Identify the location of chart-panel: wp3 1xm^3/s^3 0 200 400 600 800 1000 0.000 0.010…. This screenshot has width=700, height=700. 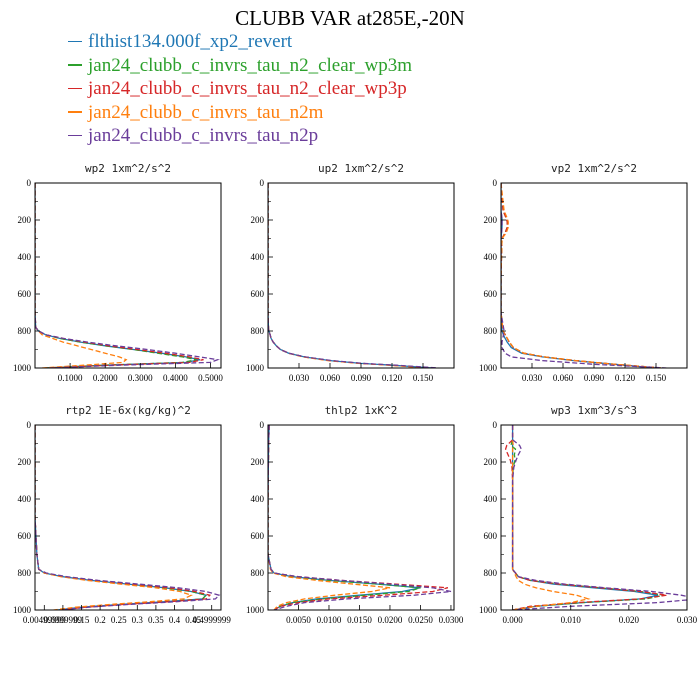
(588, 514).